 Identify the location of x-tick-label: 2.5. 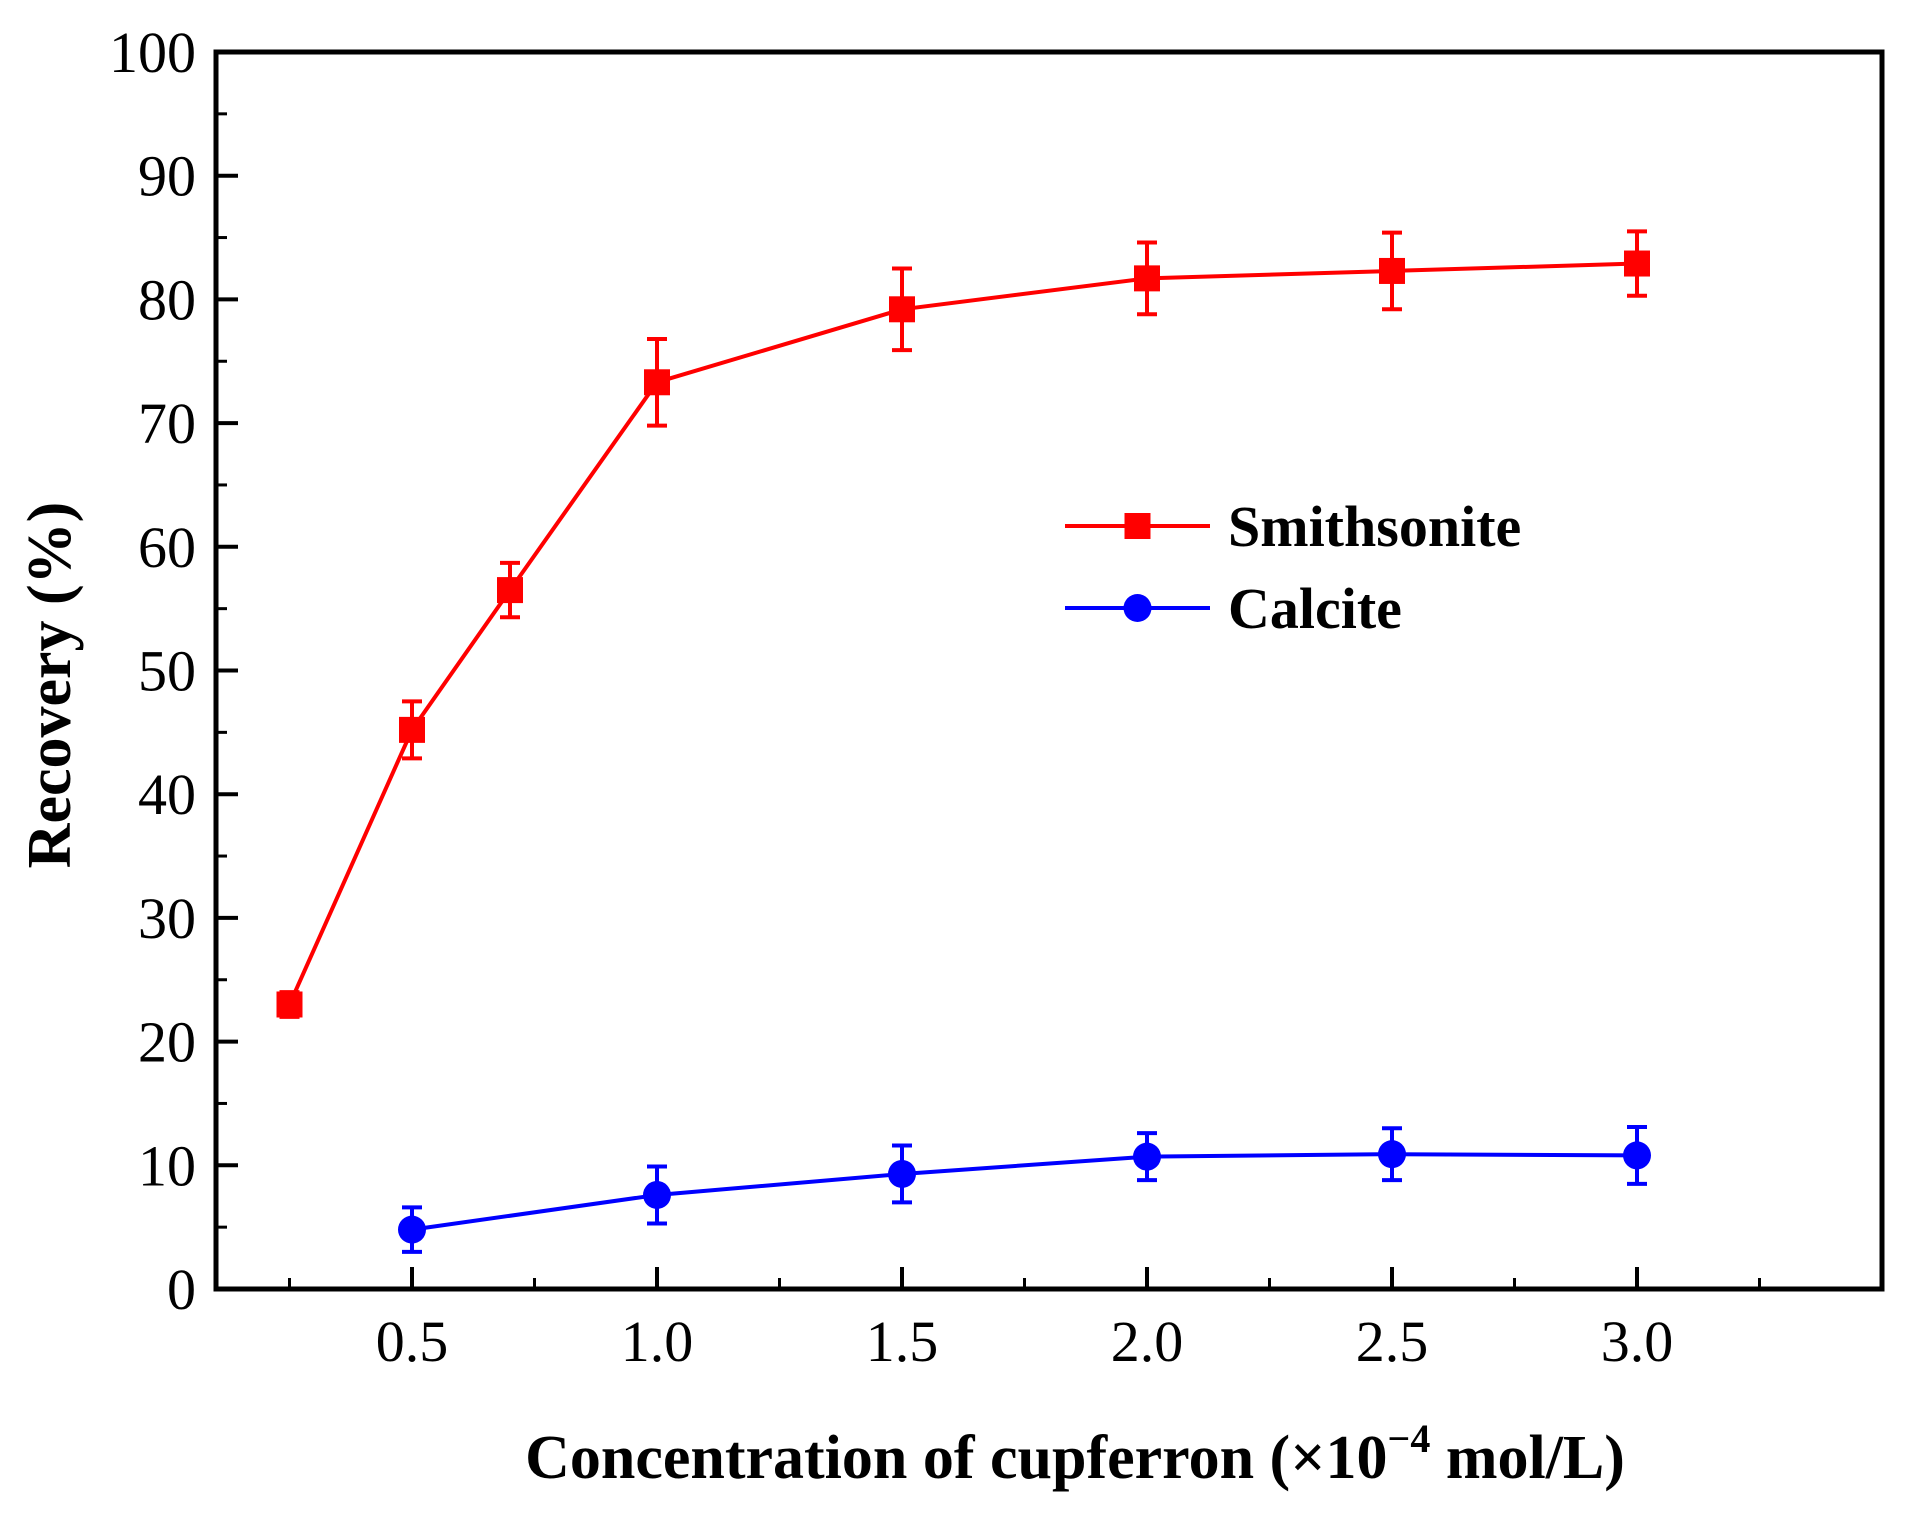
(1392, 1341).